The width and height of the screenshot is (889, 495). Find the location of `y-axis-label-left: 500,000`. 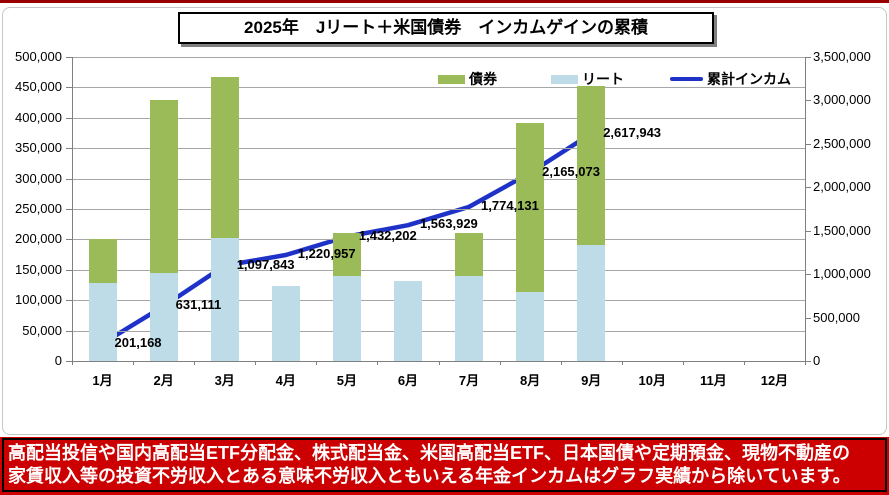

y-axis-label-left: 500,000 is located at coordinates (38, 56).